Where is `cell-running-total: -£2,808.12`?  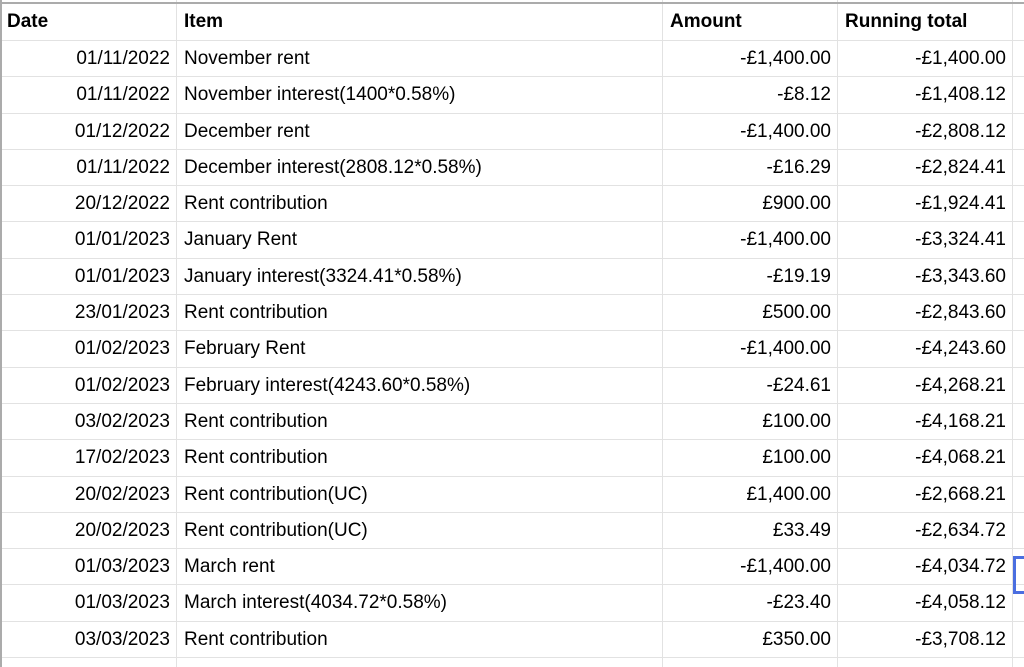
cell-running-total: -£2,808.12 is located at coordinates (925, 131).